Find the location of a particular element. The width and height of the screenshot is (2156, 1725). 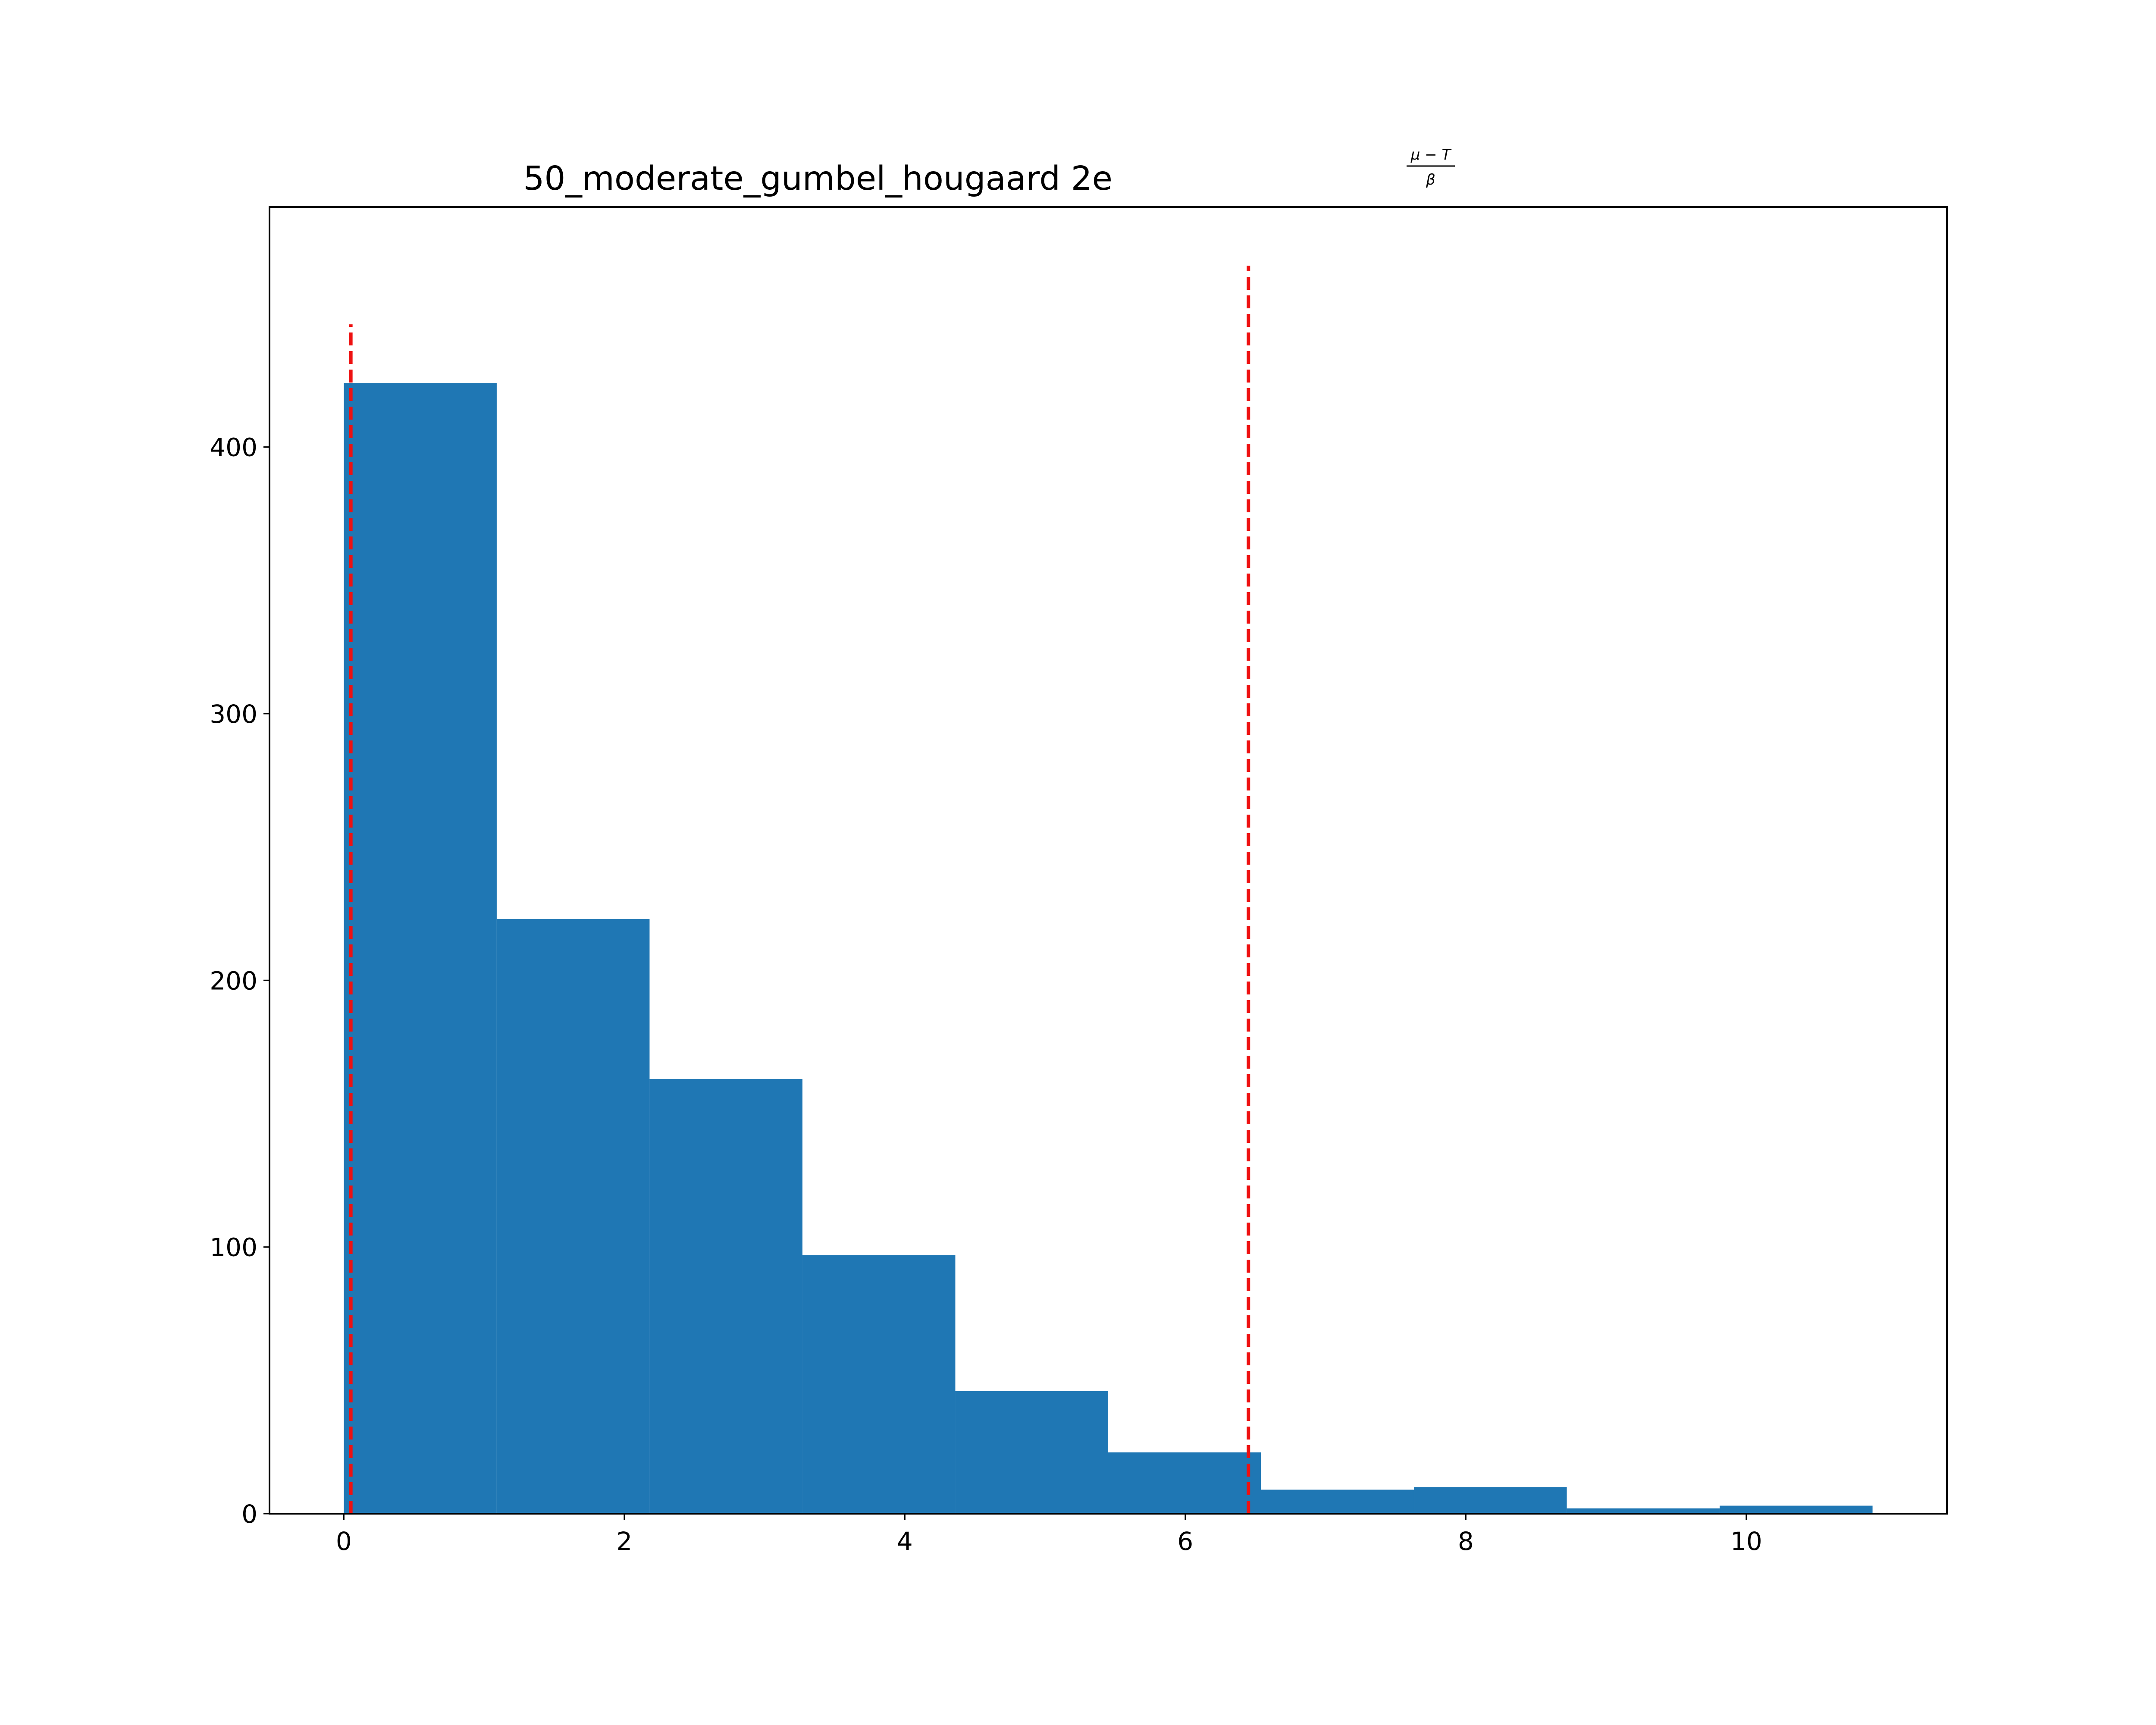

x-tick-label-8: 8 is located at coordinates (1466, 1542).